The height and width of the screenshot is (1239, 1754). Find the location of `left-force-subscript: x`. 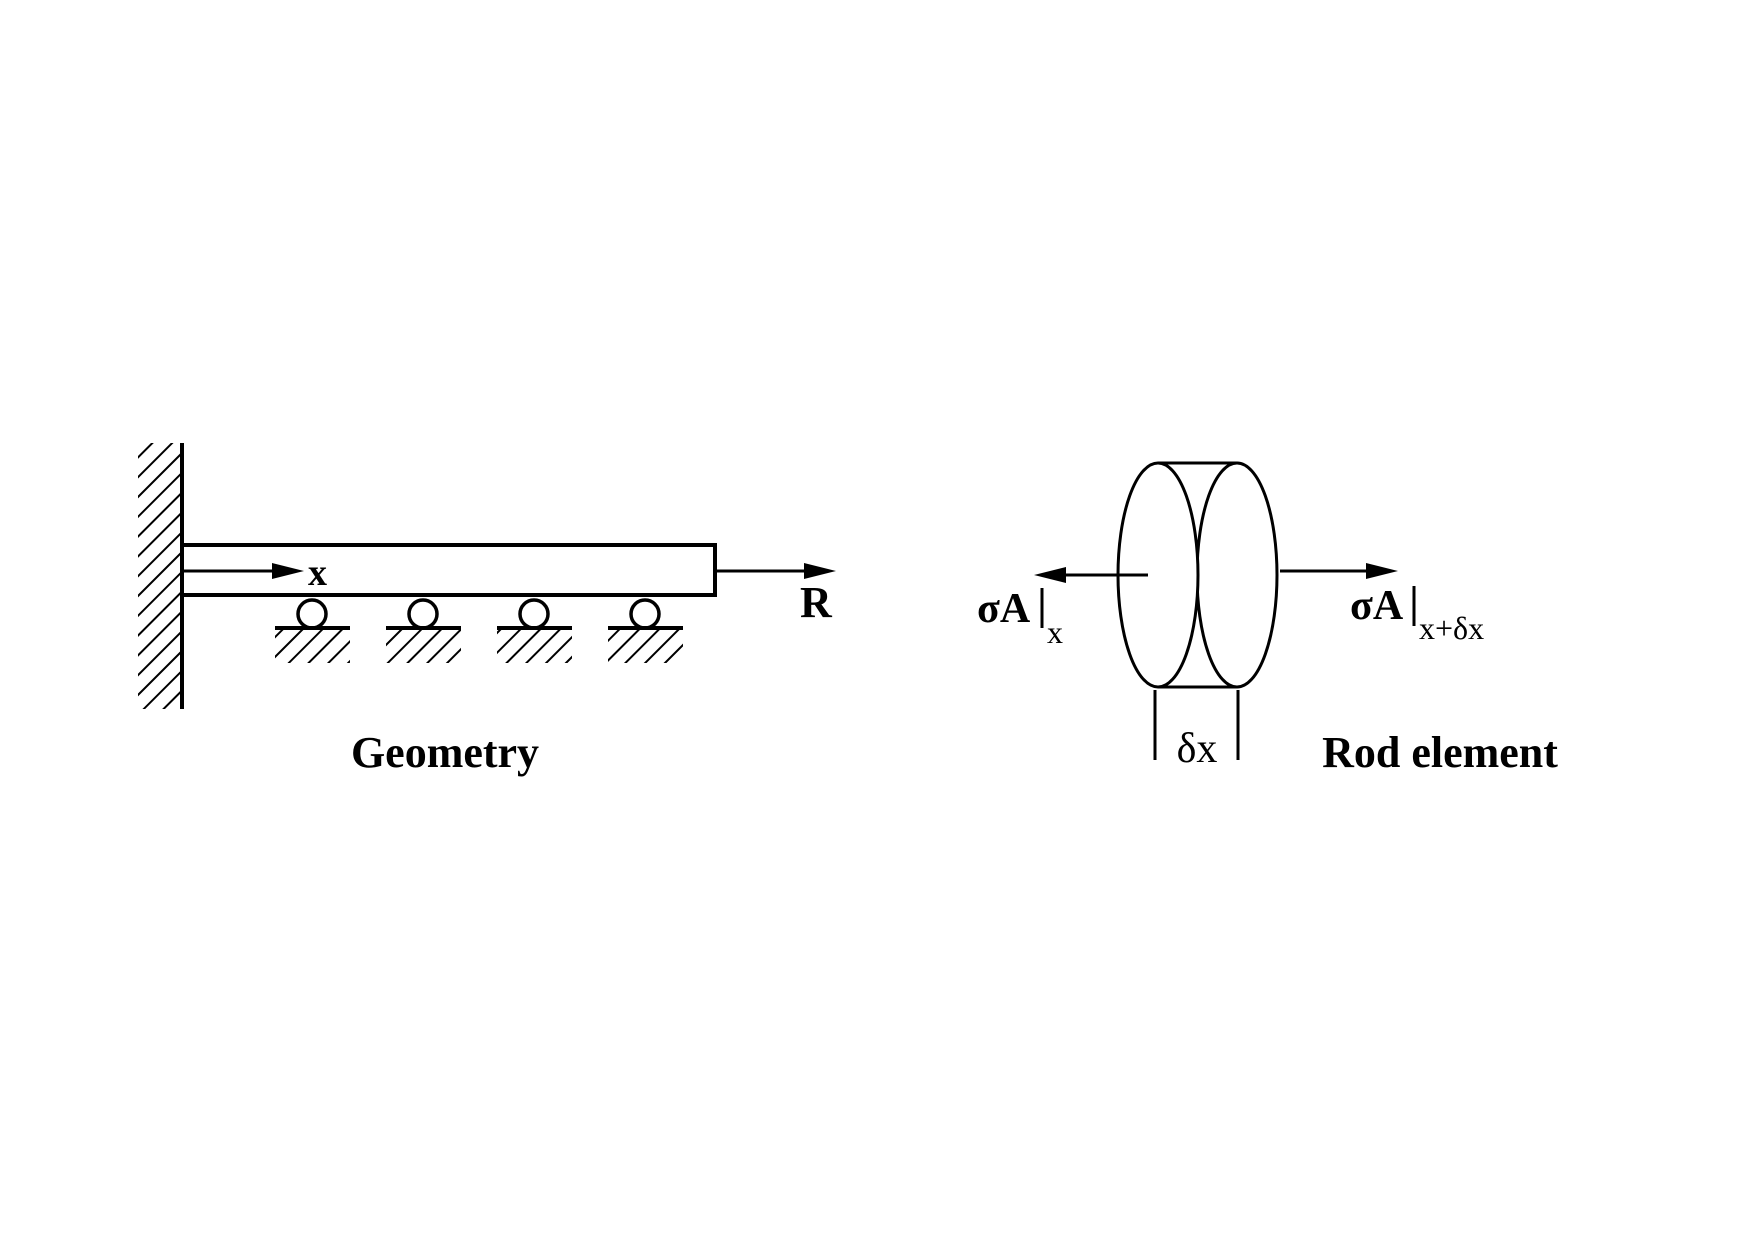

left-force-subscript: x is located at coordinates (1055, 632).